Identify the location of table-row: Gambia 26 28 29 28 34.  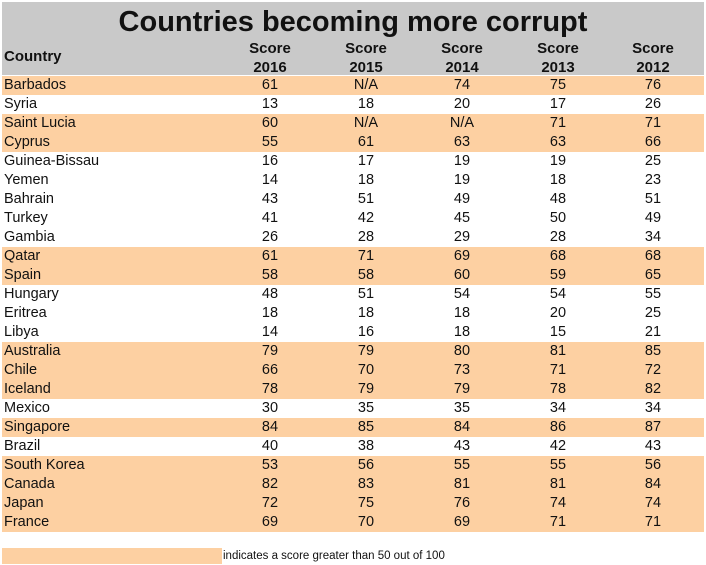
(353, 237).